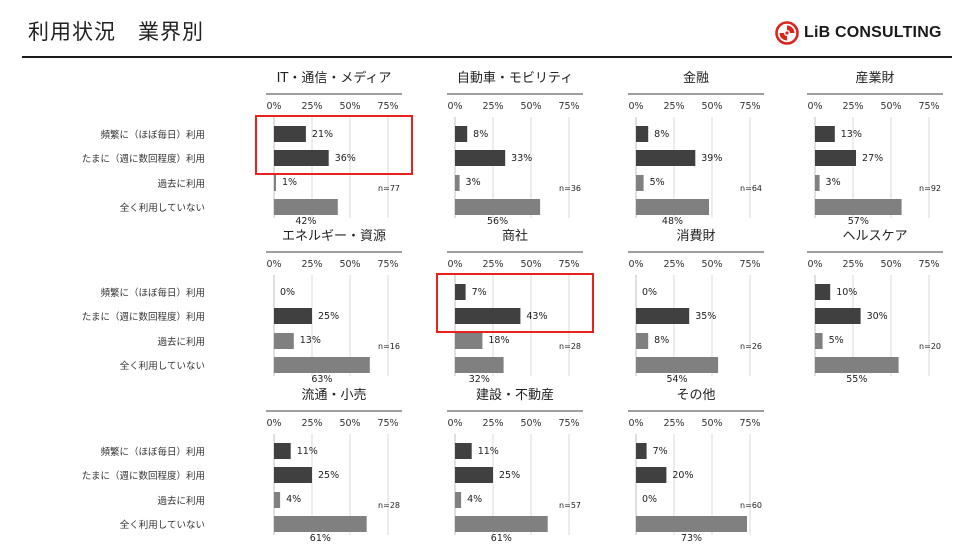  What do you see at coordinates (858, 33) in the screenshot?
I see `company-logo: LiB CONSULTING` at bounding box center [858, 33].